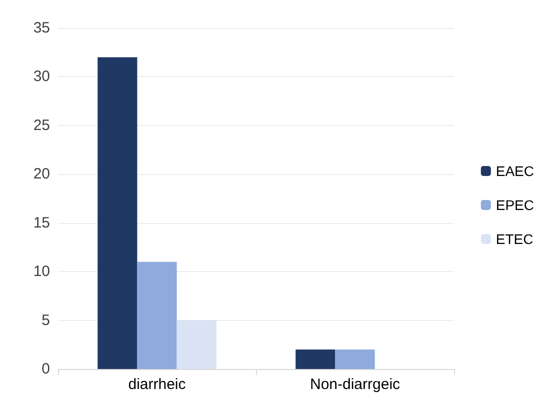  I want to click on y-tick-label: 20, so click(41, 174).